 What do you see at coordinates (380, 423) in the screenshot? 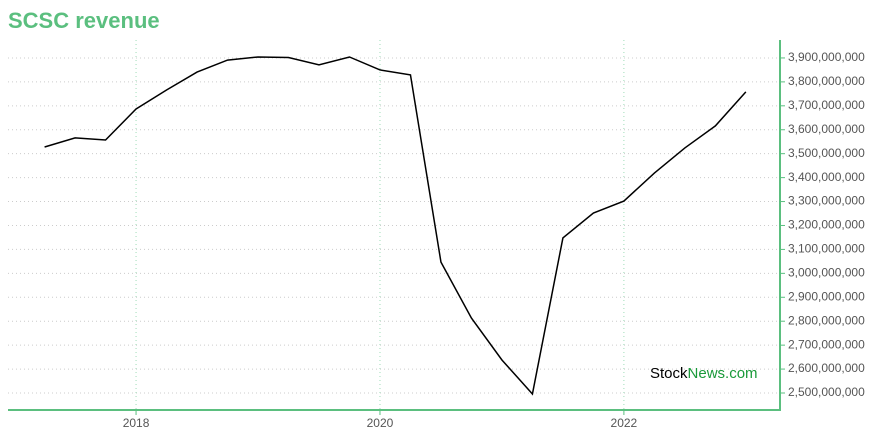
I see `x-tick-label: 2020` at bounding box center [380, 423].